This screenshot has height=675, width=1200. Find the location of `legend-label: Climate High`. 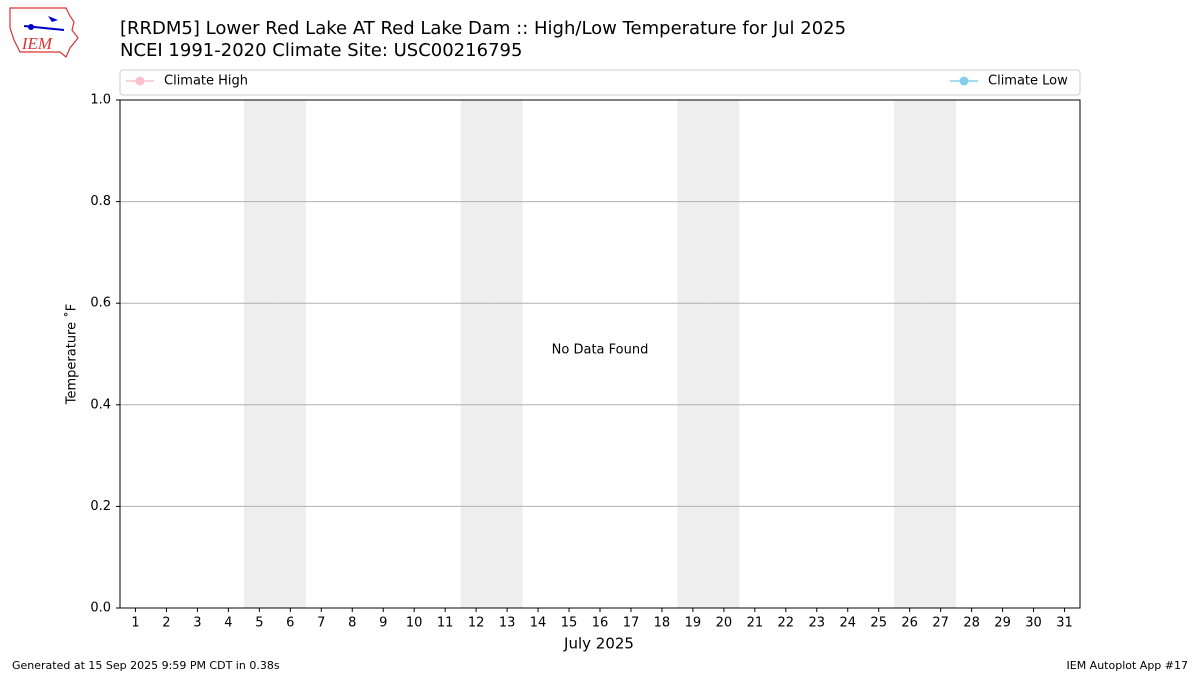

legend-label: Climate High is located at coordinates (206, 81).